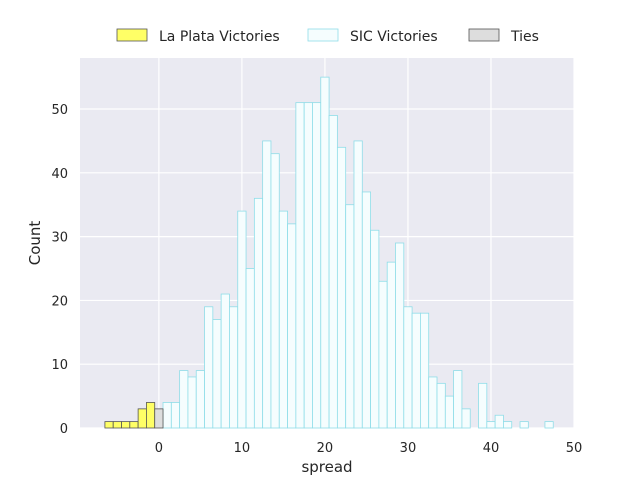  What do you see at coordinates (325, 448) in the screenshot?
I see `x-tick-label: 20` at bounding box center [325, 448].